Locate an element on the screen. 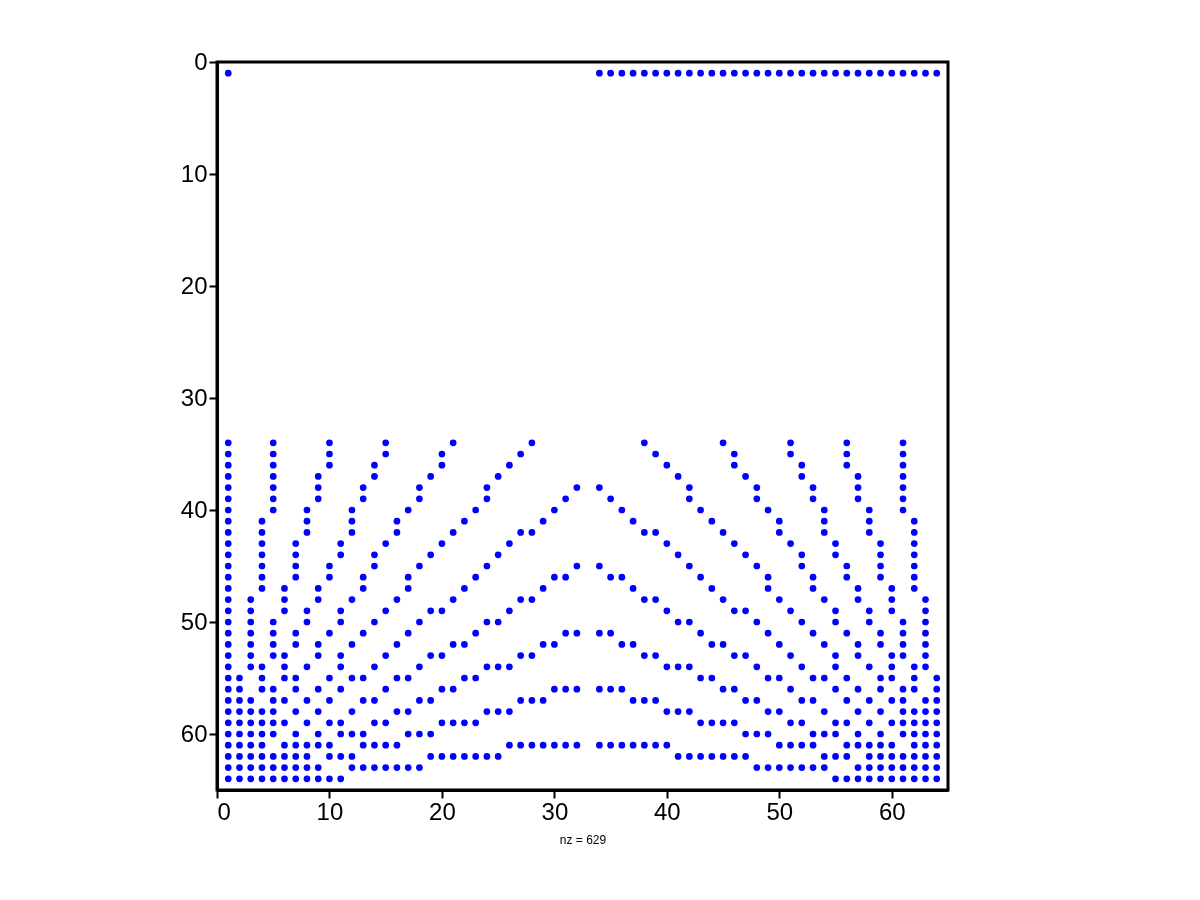  y-tick-label: 30 is located at coordinates (194, 397).